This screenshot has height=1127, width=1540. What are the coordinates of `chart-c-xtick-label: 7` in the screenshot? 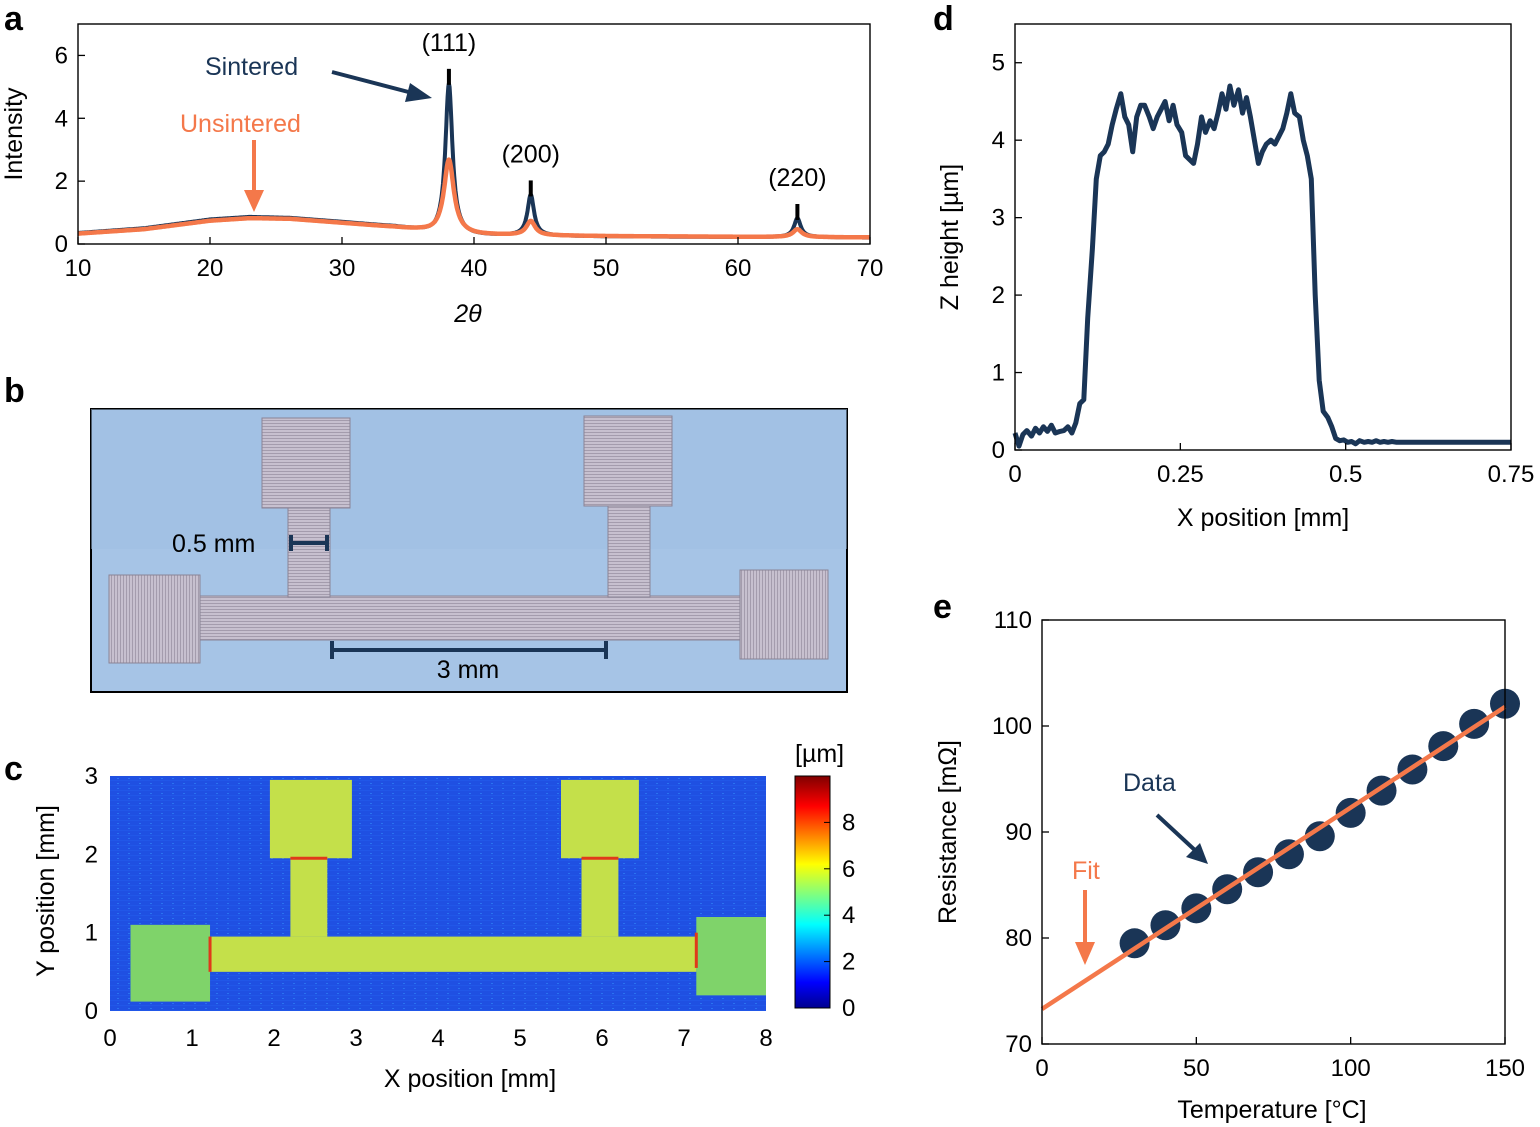 It's located at (683, 1038).